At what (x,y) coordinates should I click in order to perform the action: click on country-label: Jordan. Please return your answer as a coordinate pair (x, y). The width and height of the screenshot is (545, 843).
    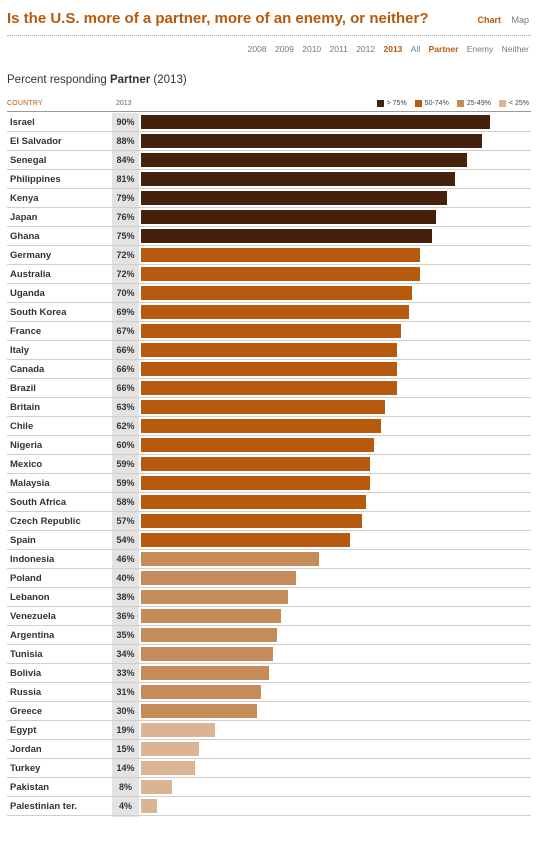
    Looking at the image, I should click on (26, 749).